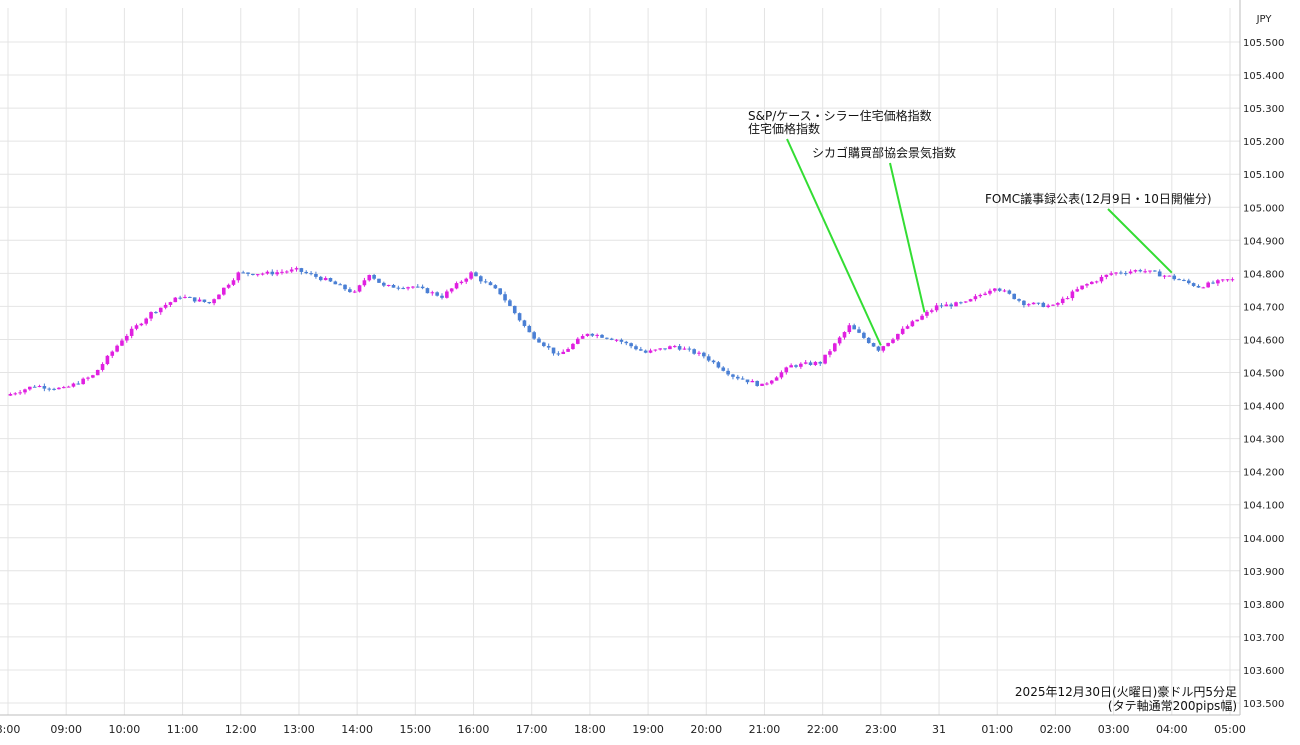 The width and height of the screenshot is (1300, 745). I want to click on x-tick-label: 8:00, so click(10, 729).